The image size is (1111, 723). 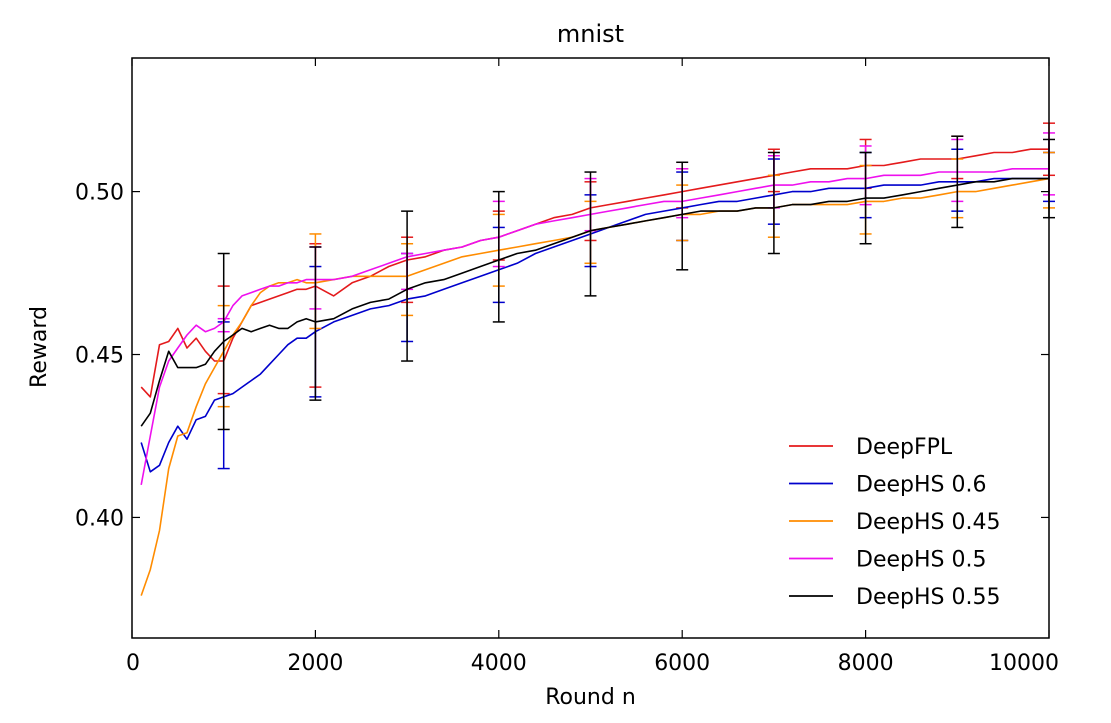 What do you see at coordinates (921, 485) in the screenshot?
I see `legend-label: DeepHS 0.6` at bounding box center [921, 485].